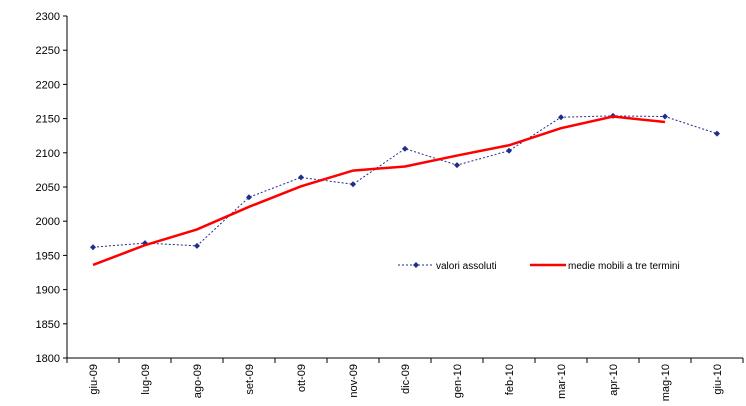 This screenshot has height=406, width=746. I want to click on x-tick-label: nov-09, so click(354, 381).